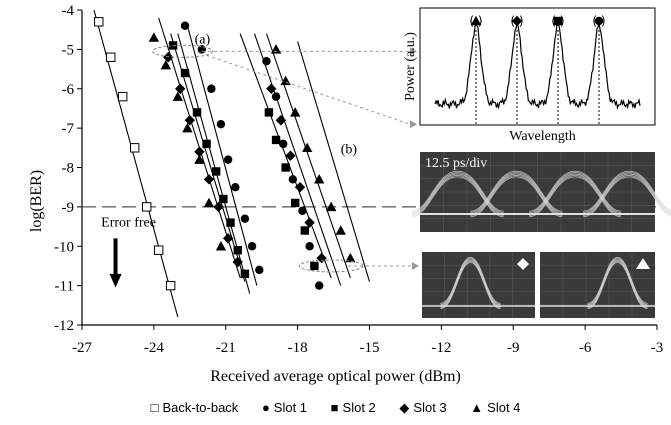 The width and height of the screenshot is (671, 425). Describe the element at coordinates (82, 348) in the screenshot. I see `x-tick-label: -27` at that location.